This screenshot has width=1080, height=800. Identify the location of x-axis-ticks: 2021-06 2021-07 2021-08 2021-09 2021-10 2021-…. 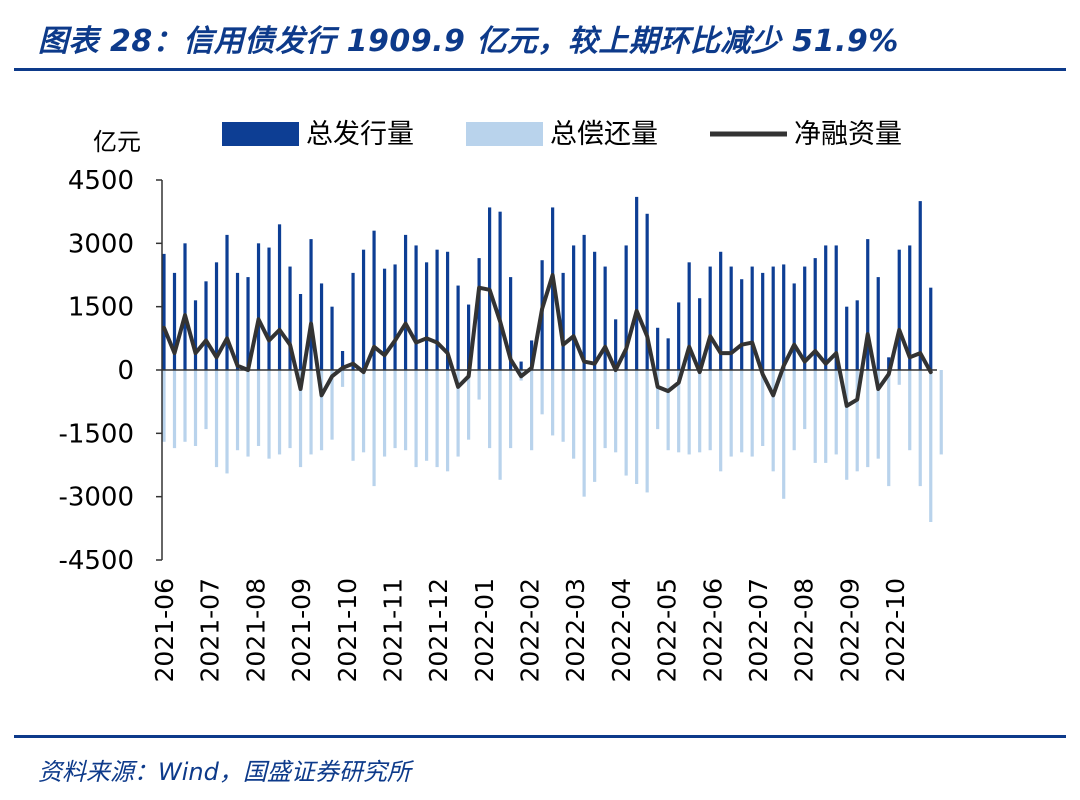
(530, 630).